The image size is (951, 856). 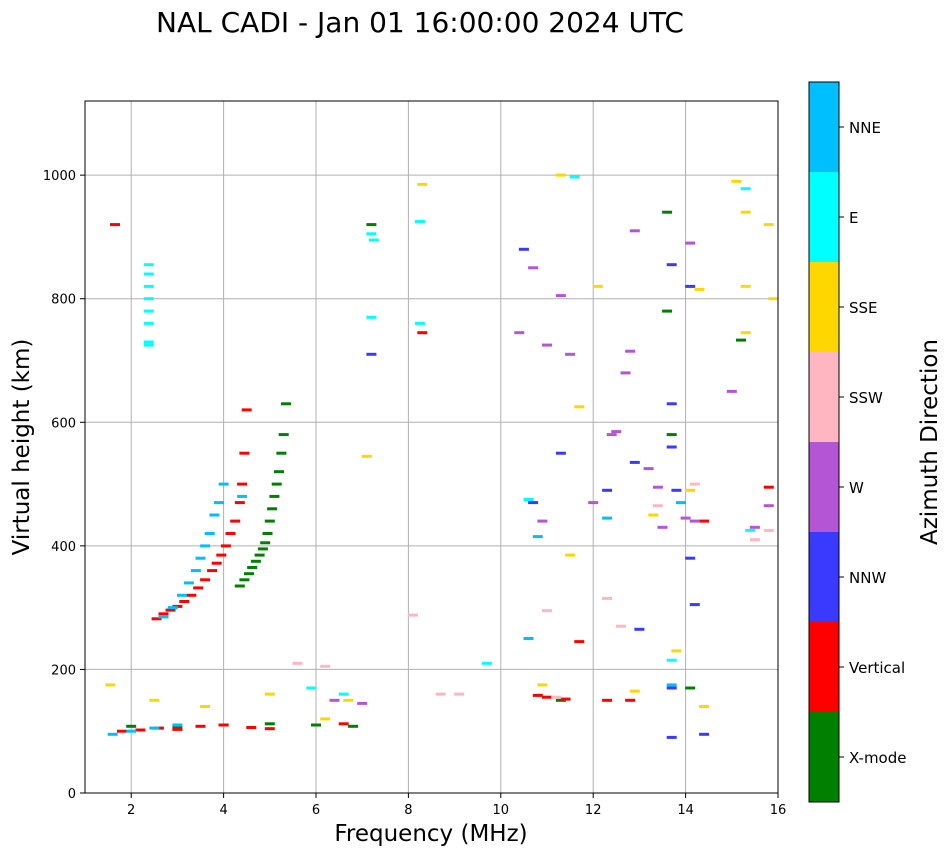 I want to click on x-tick-label: 12, so click(x=593, y=810).